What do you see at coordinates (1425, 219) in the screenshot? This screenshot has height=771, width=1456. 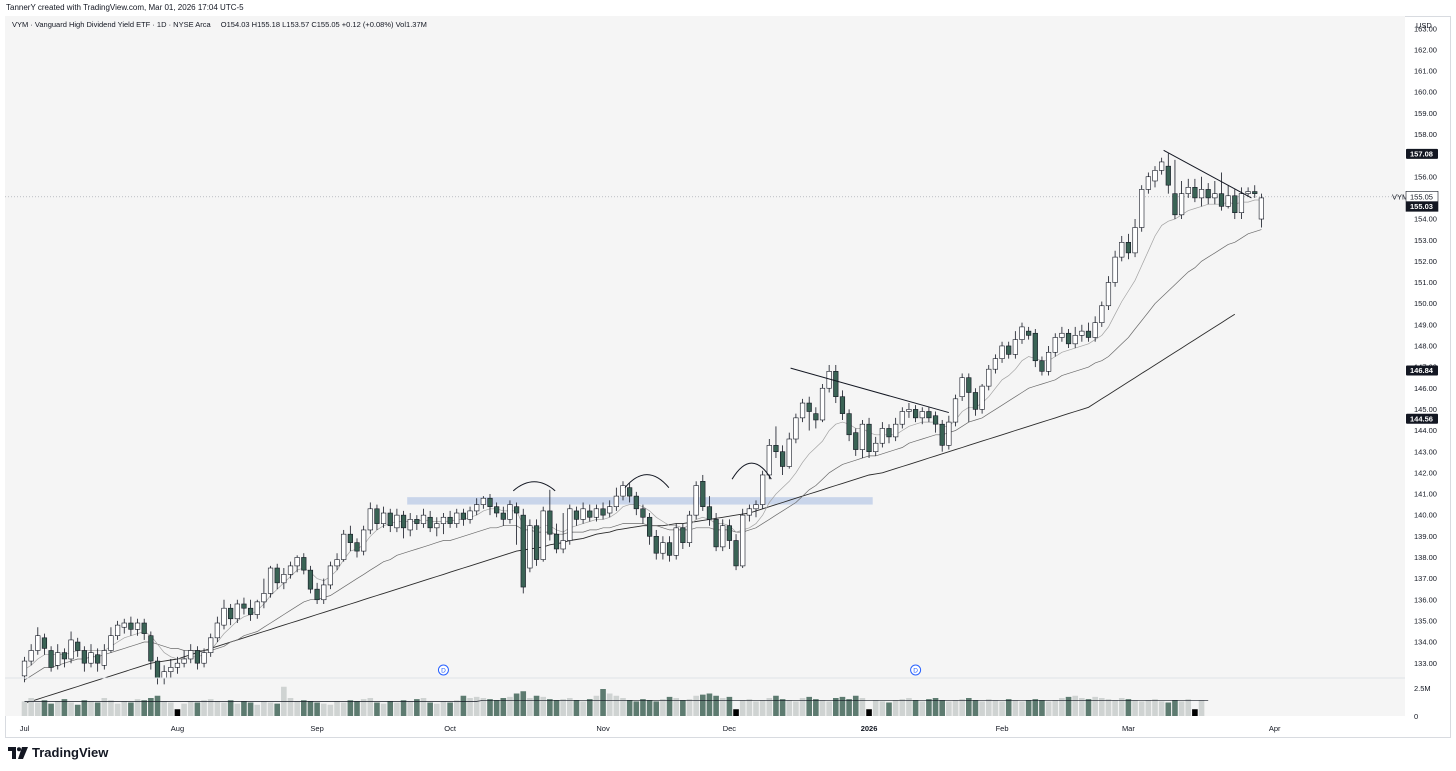 I see `price-axis-tick: 154.00` at bounding box center [1425, 219].